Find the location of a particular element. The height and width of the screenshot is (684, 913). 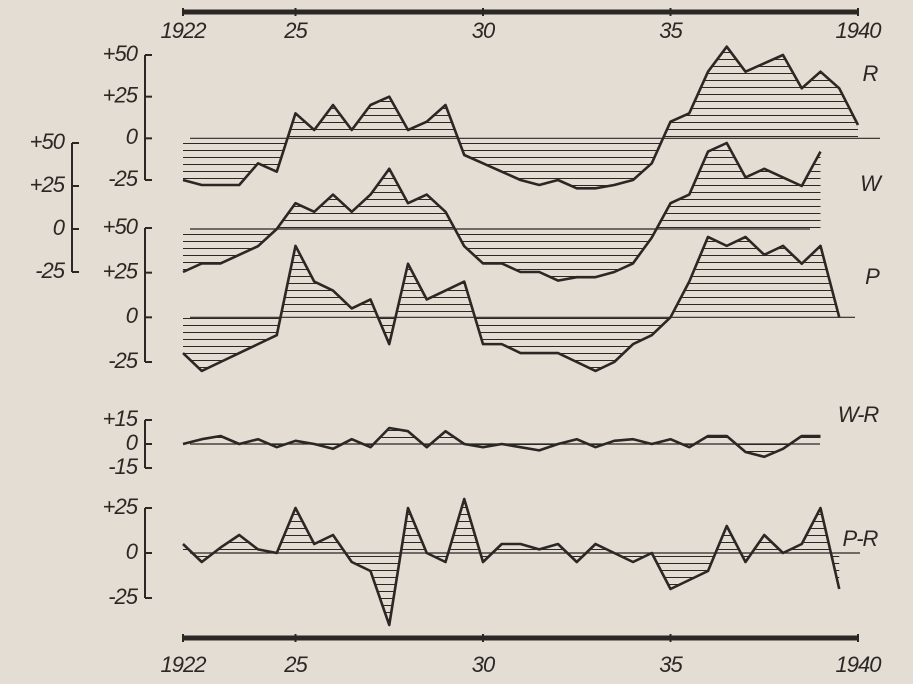

y-tick-label: +15 is located at coordinates (121, 418).